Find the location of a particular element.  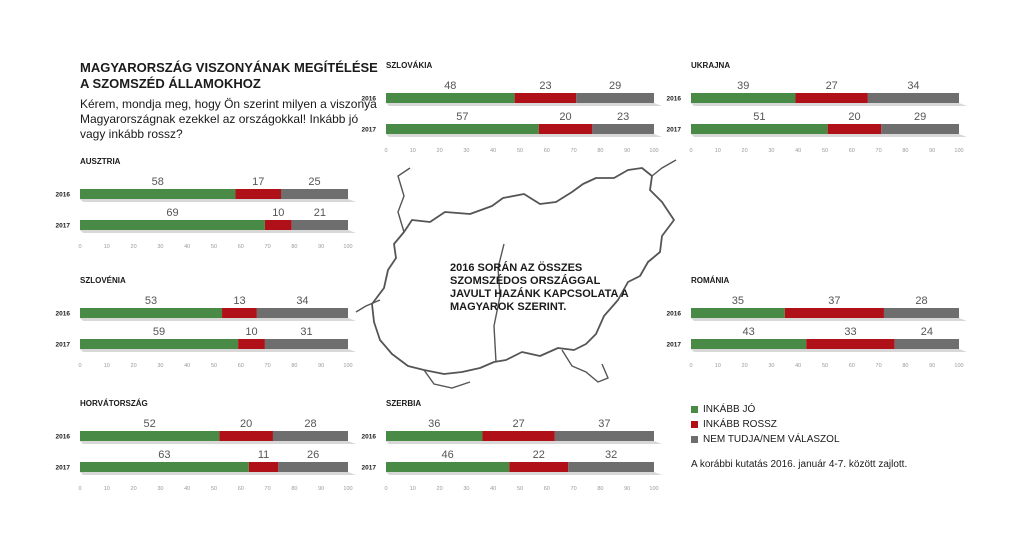

data-label: 28 is located at coordinates (310, 424).